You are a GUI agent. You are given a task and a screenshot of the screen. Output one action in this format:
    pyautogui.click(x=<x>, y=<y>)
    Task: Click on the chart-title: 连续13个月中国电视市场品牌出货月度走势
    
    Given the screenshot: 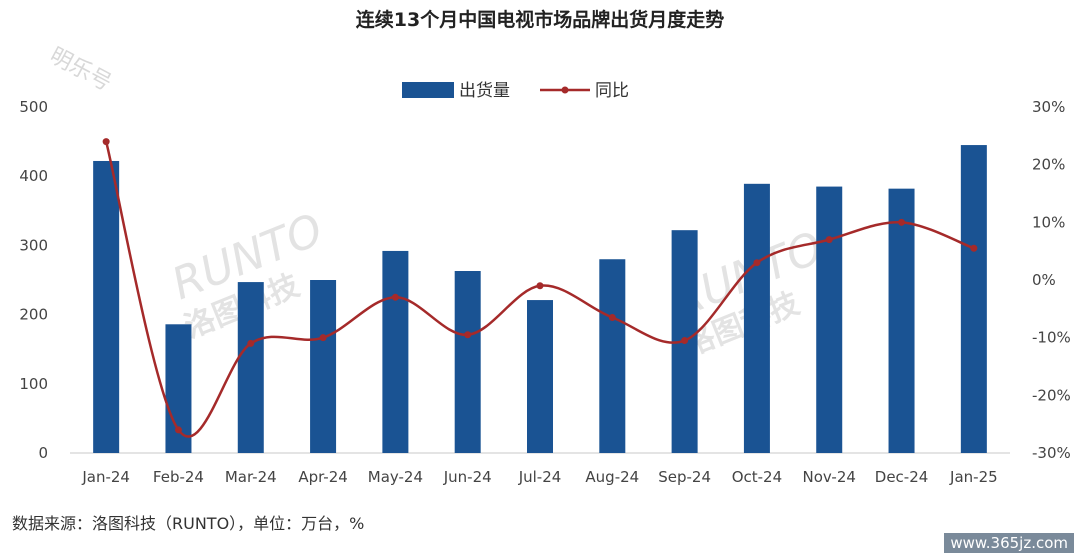 What is the action you would take?
    pyautogui.click(x=540, y=19)
    